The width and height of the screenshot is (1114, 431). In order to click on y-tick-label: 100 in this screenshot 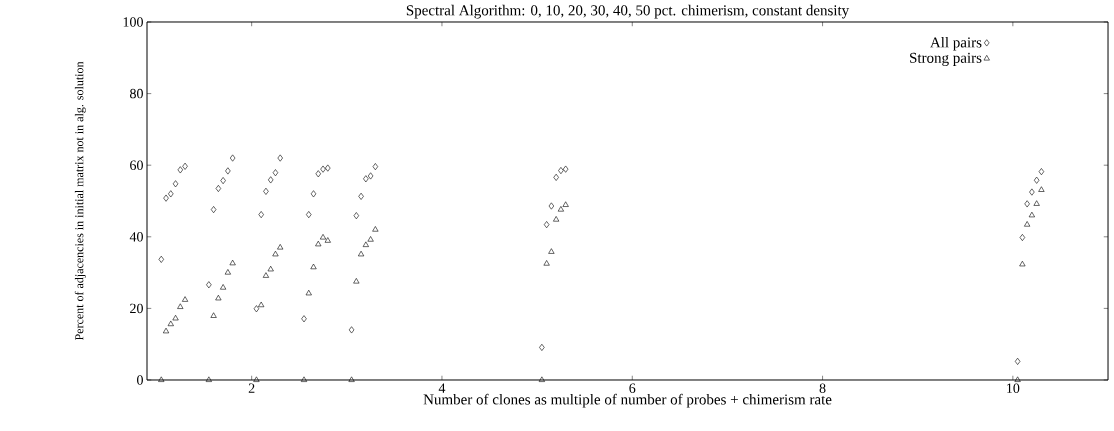, I will do `click(133, 22)`.